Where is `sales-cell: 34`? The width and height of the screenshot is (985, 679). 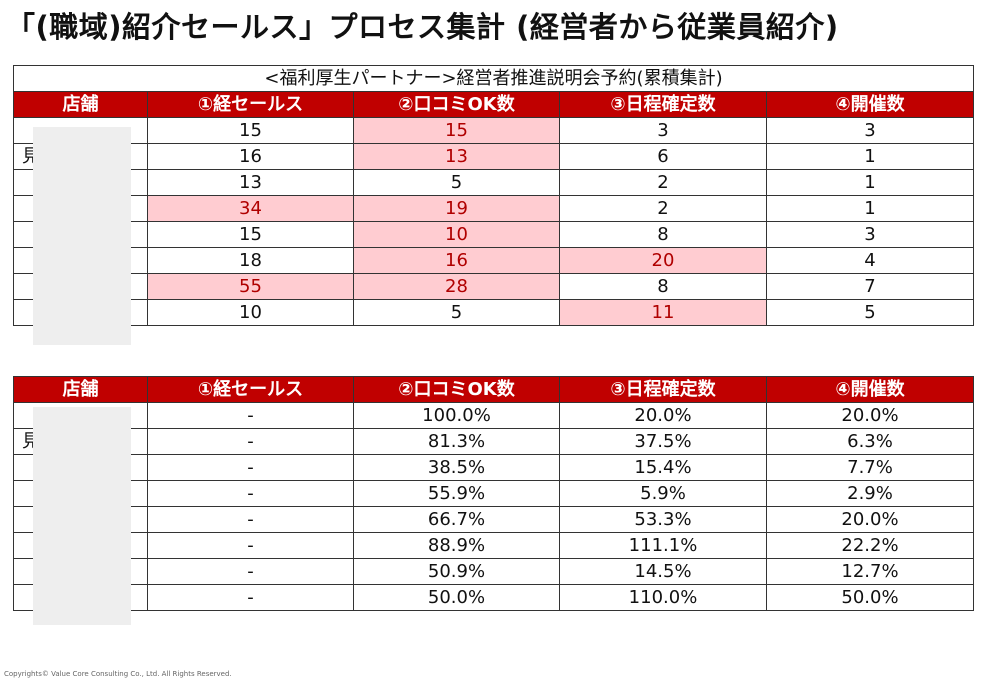
sales-cell: 34 is located at coordinates (250, 208).